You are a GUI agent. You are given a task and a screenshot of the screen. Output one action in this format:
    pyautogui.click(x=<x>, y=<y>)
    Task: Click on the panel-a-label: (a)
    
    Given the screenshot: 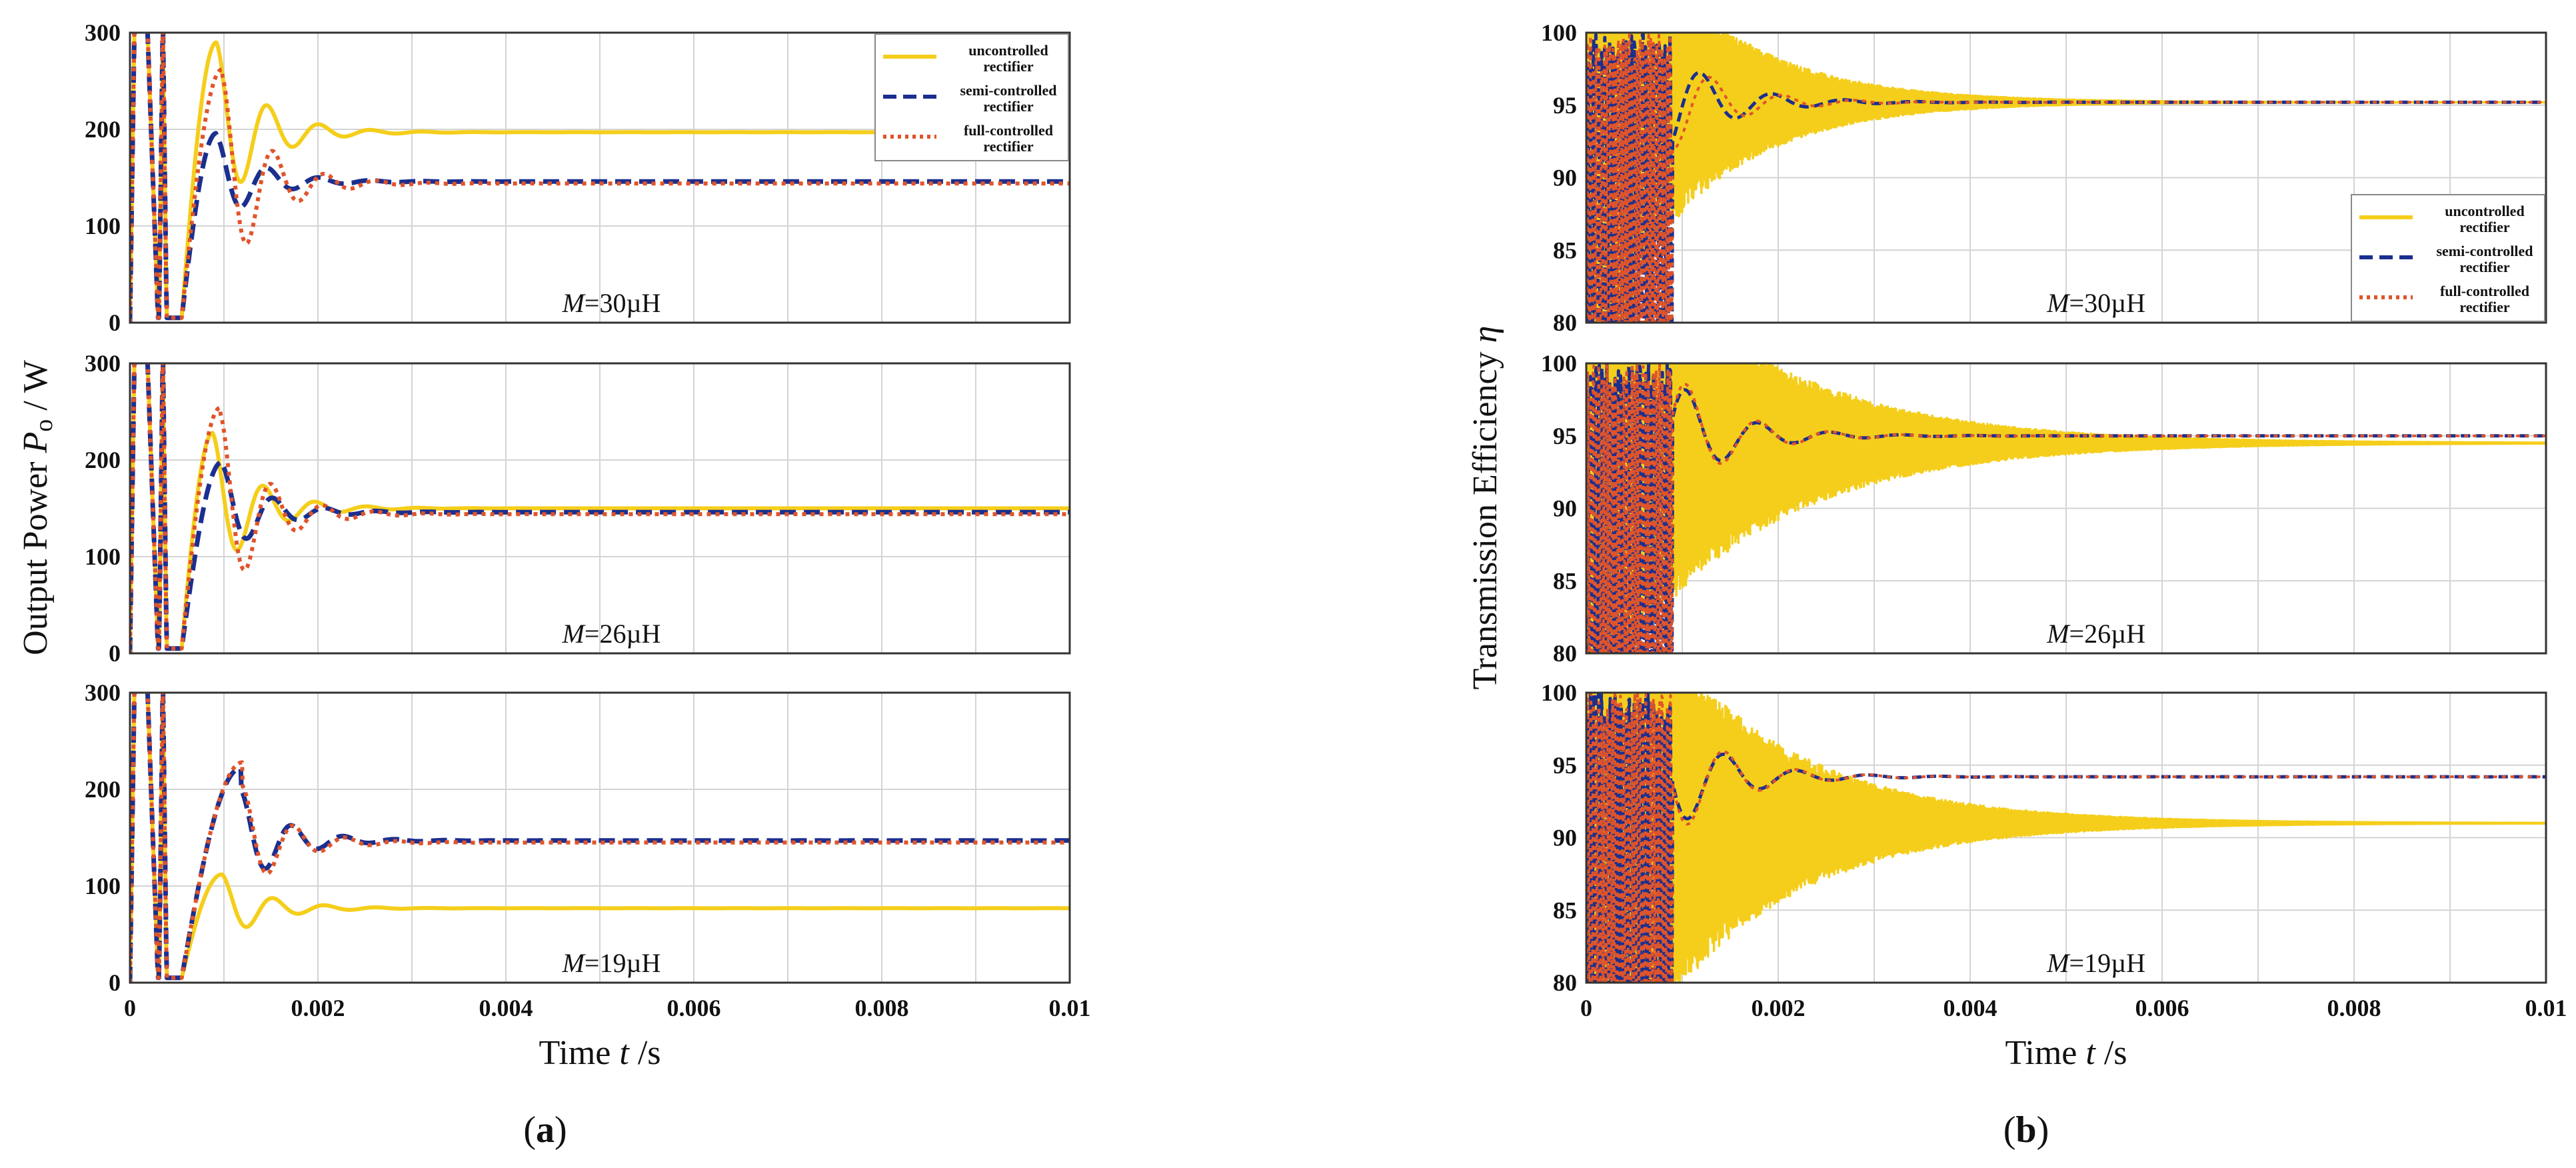 What is the action you would take?
    pyautogui.click(x=545, y=1130)
    